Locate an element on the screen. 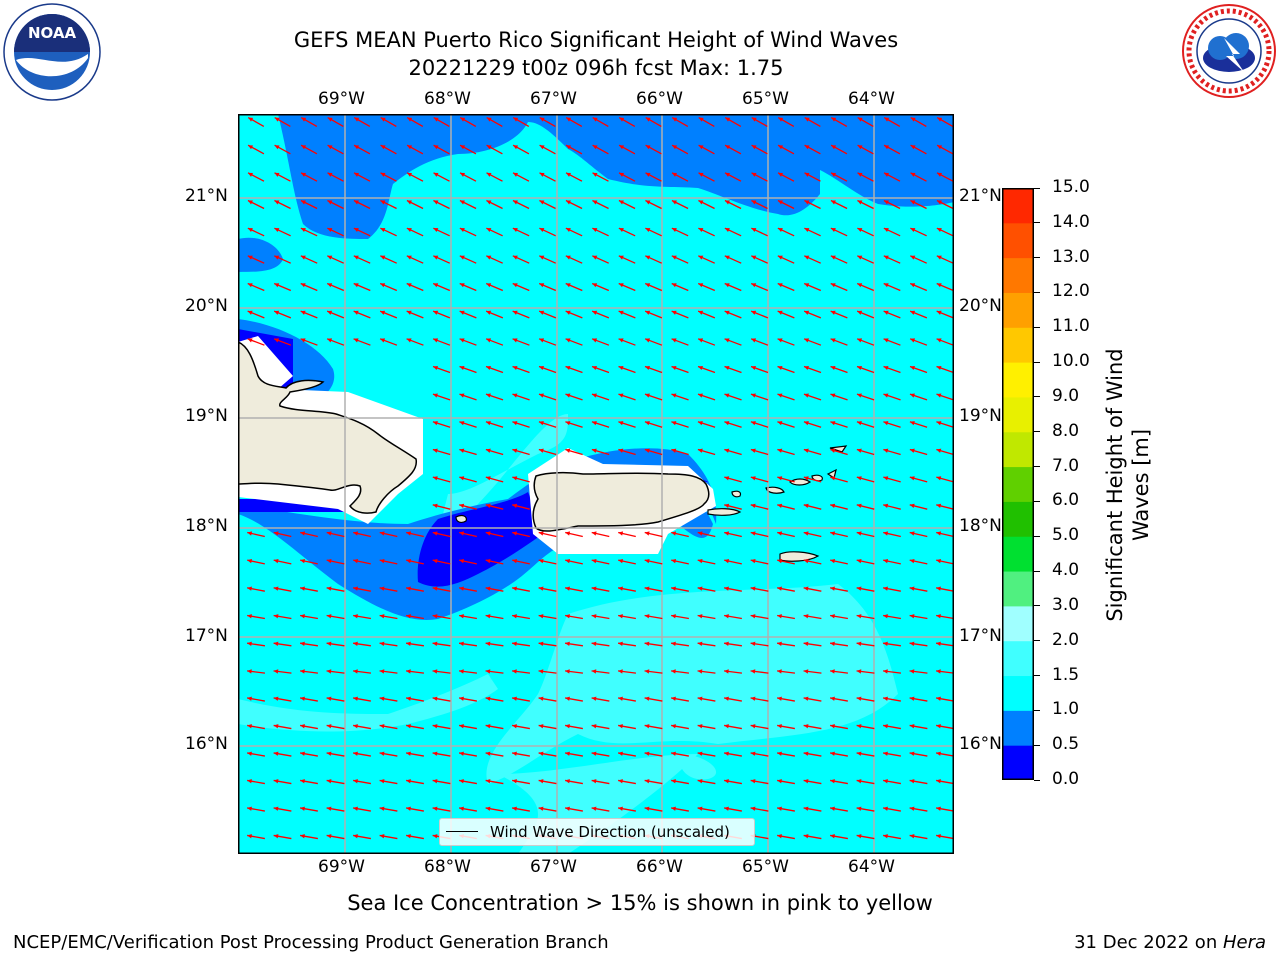 The width and height of the screenshot is (1280, 960). virgin-islands is located at coordinates (806, 503).